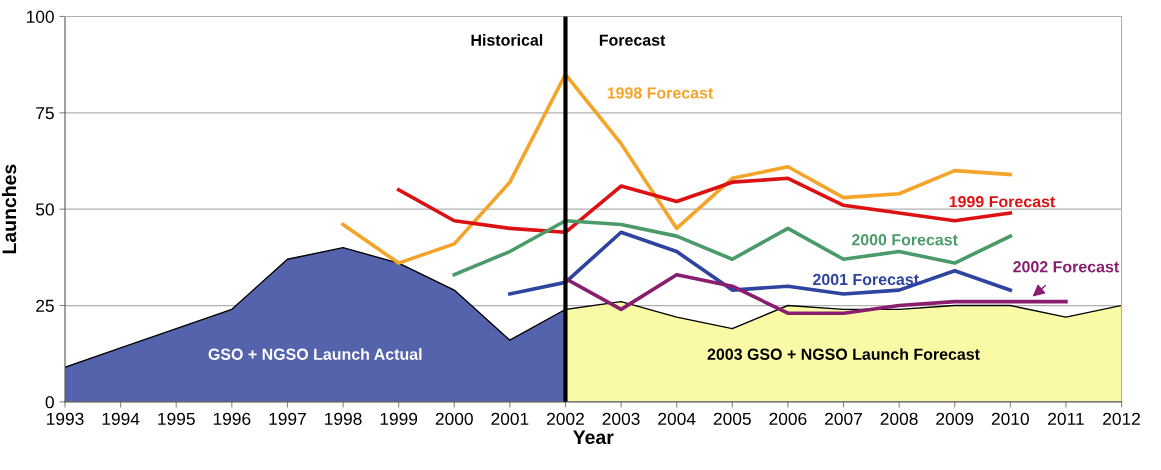 The image size is (1161, 470). I want to click on x-tick-label: 2004, so click(677, 419).